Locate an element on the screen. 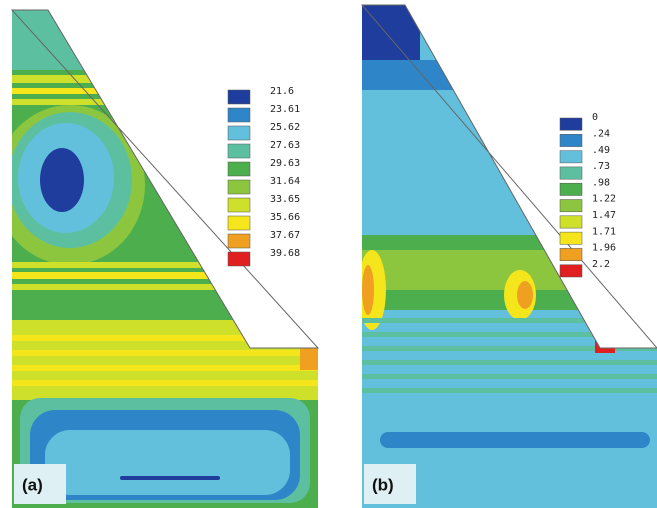 The height and width of the screenshot is (508, 657). legend-label: 1.71 is located at coordinates (604, 231).